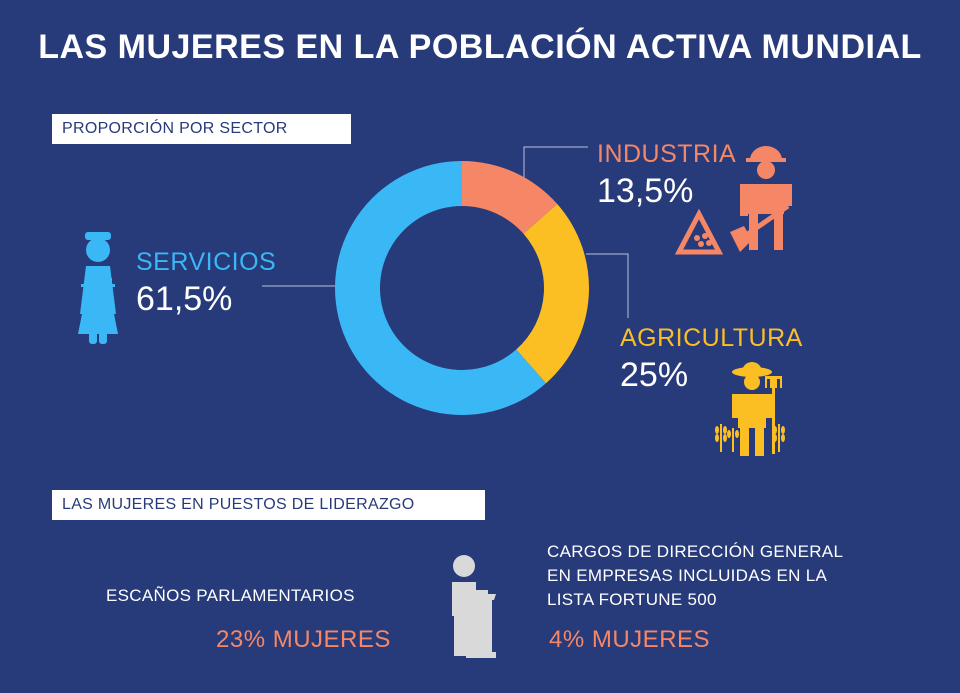 The image size is (960, 693). What do you see at coordinates (654, 375) in the screenshot?
I see `agricultura-value: 25%` at bounding box center [654, 375].